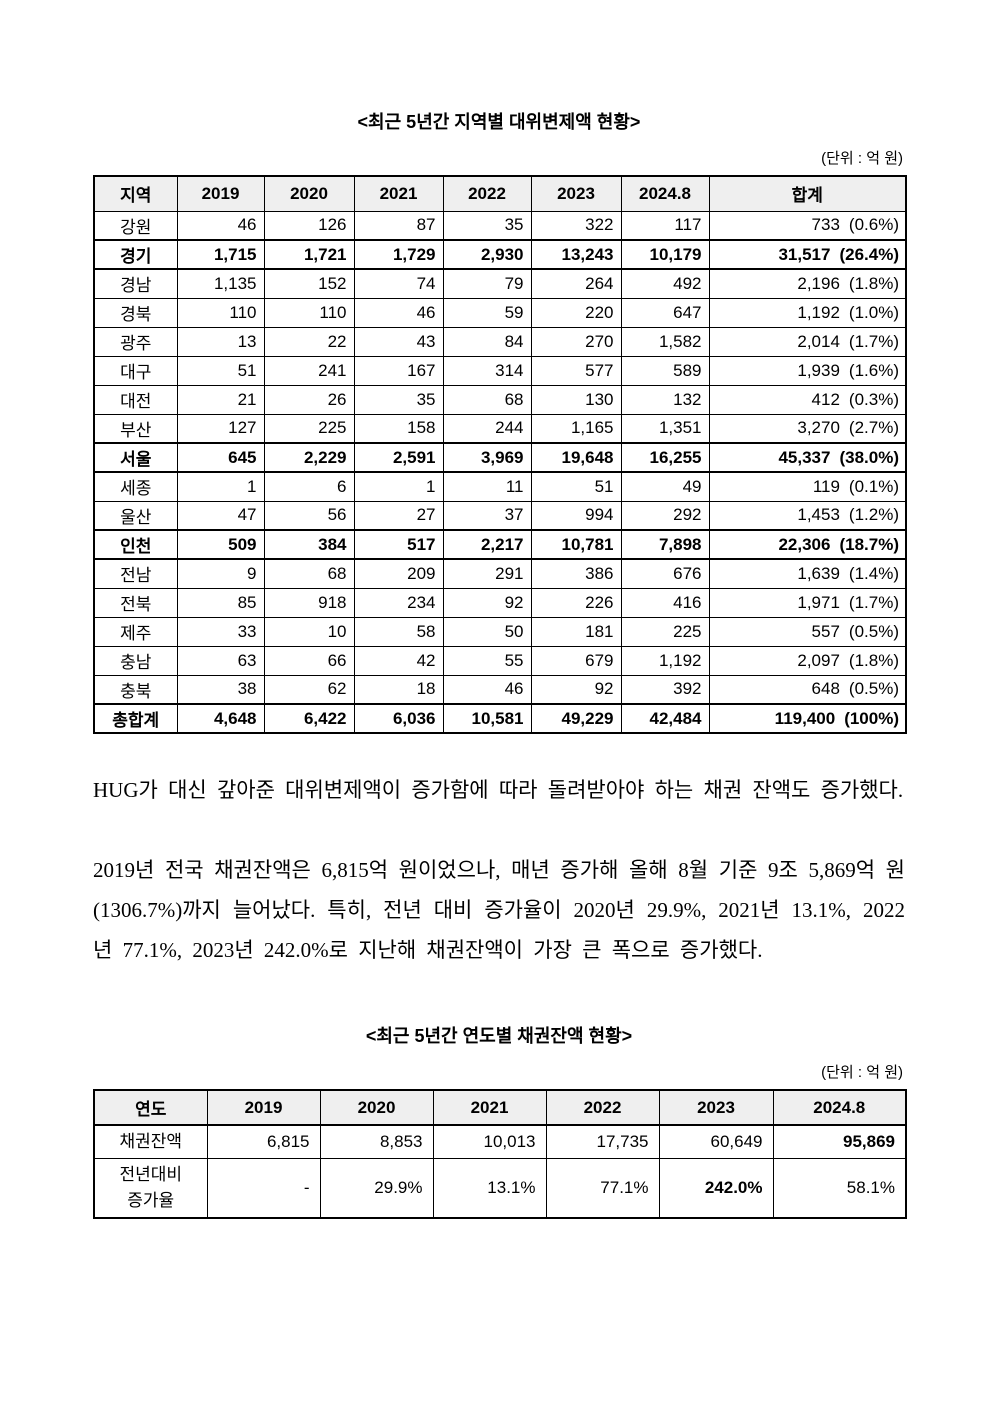 This screenshot has width=992, height=1403. I want to click on total-share: (26.4%), so click(869, 254).